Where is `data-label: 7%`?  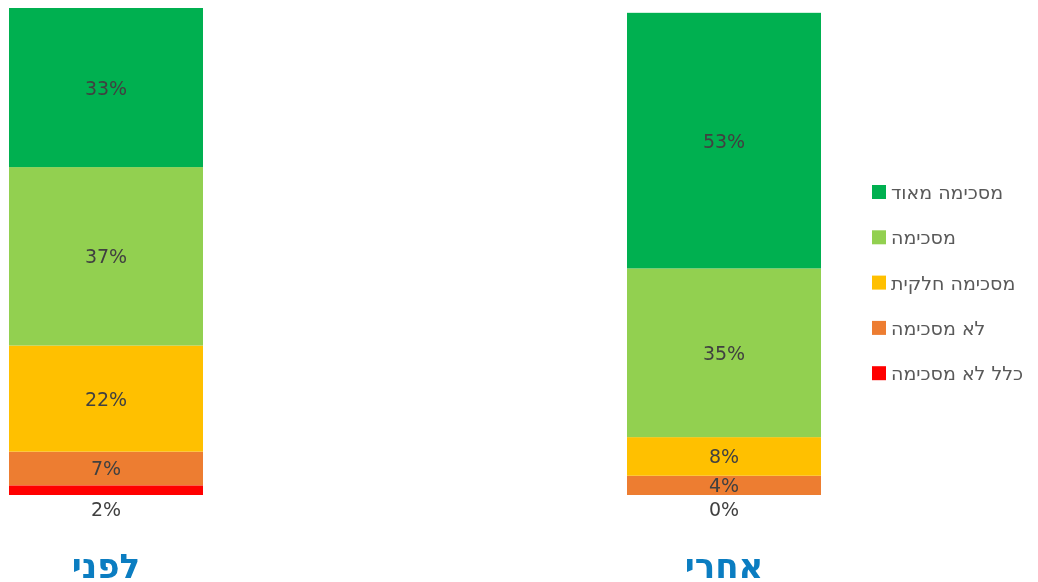 data-label: 7% is located at coordinates (106, 468).